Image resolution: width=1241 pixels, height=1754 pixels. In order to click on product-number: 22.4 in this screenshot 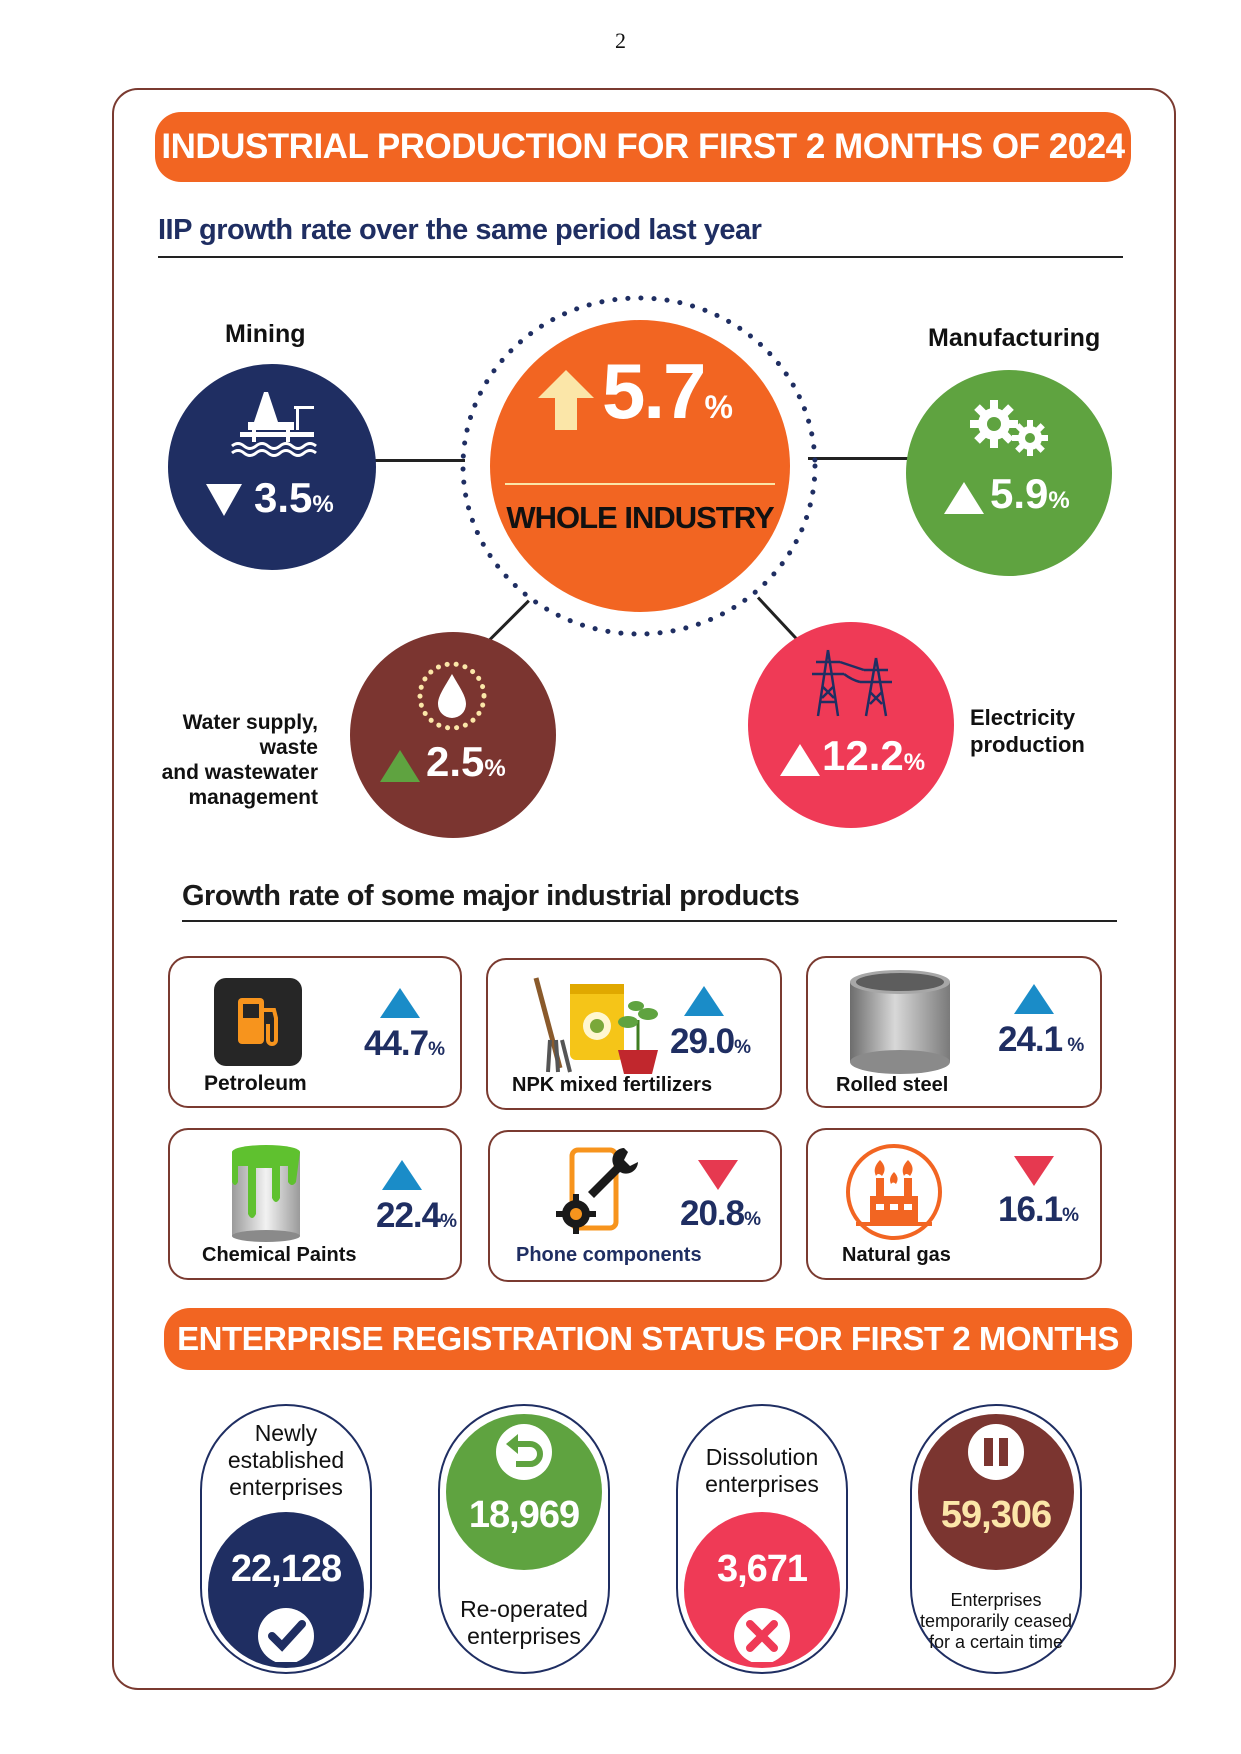, I will do `click(408, 1215)`.